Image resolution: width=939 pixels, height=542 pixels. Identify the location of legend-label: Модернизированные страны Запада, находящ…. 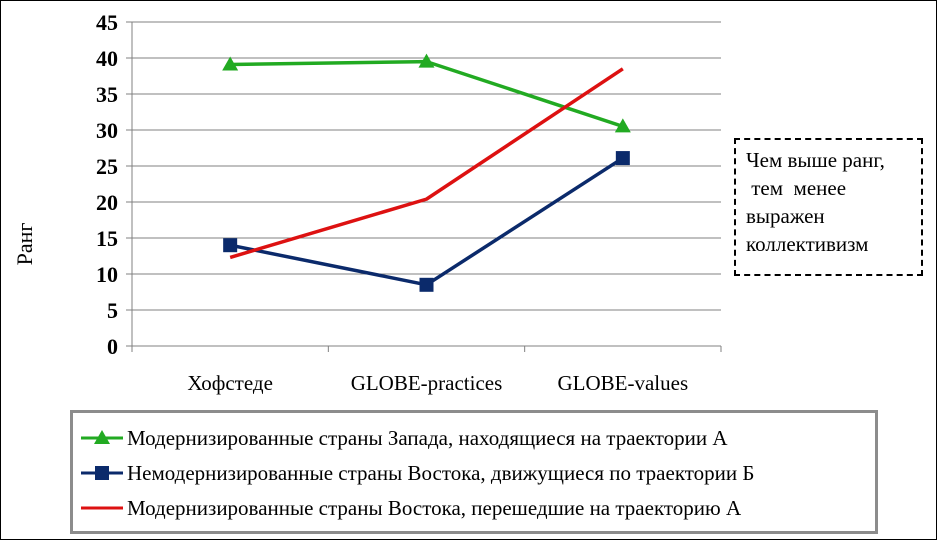
(427, 437).